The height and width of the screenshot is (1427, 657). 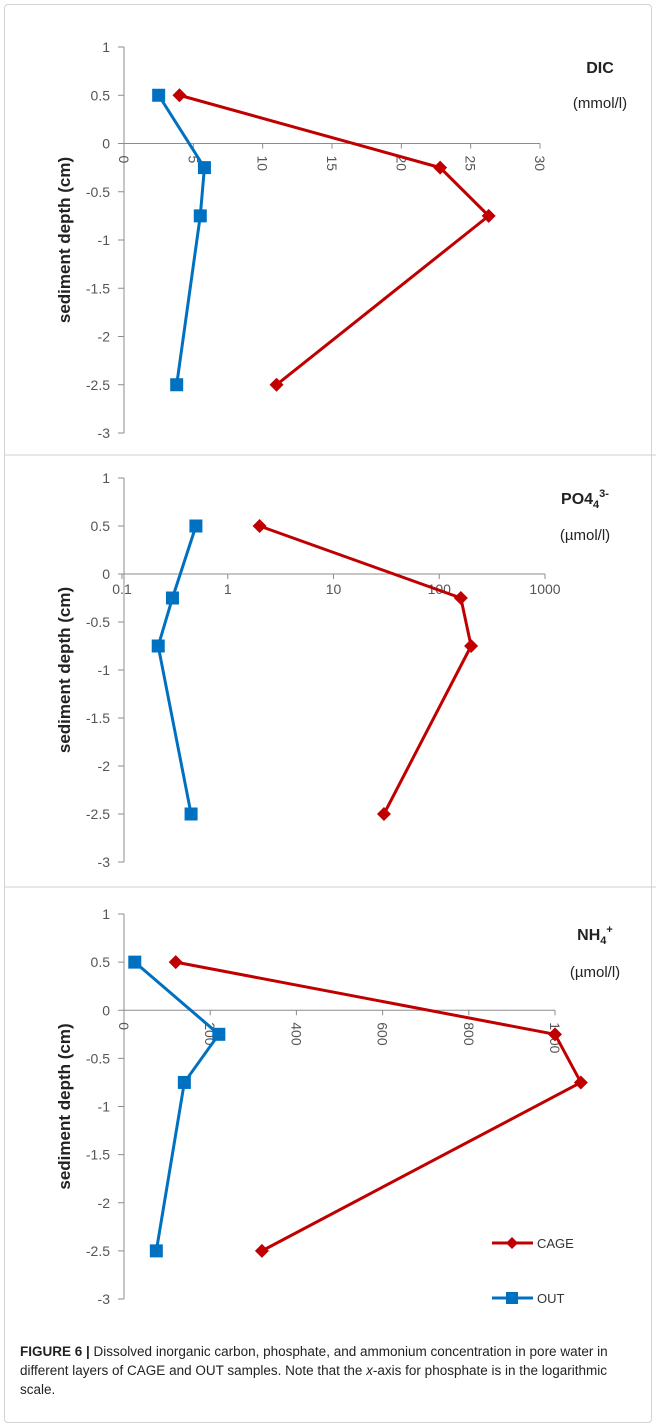 I want to click on x-tick-label: 15, so click(x=332, y=164).